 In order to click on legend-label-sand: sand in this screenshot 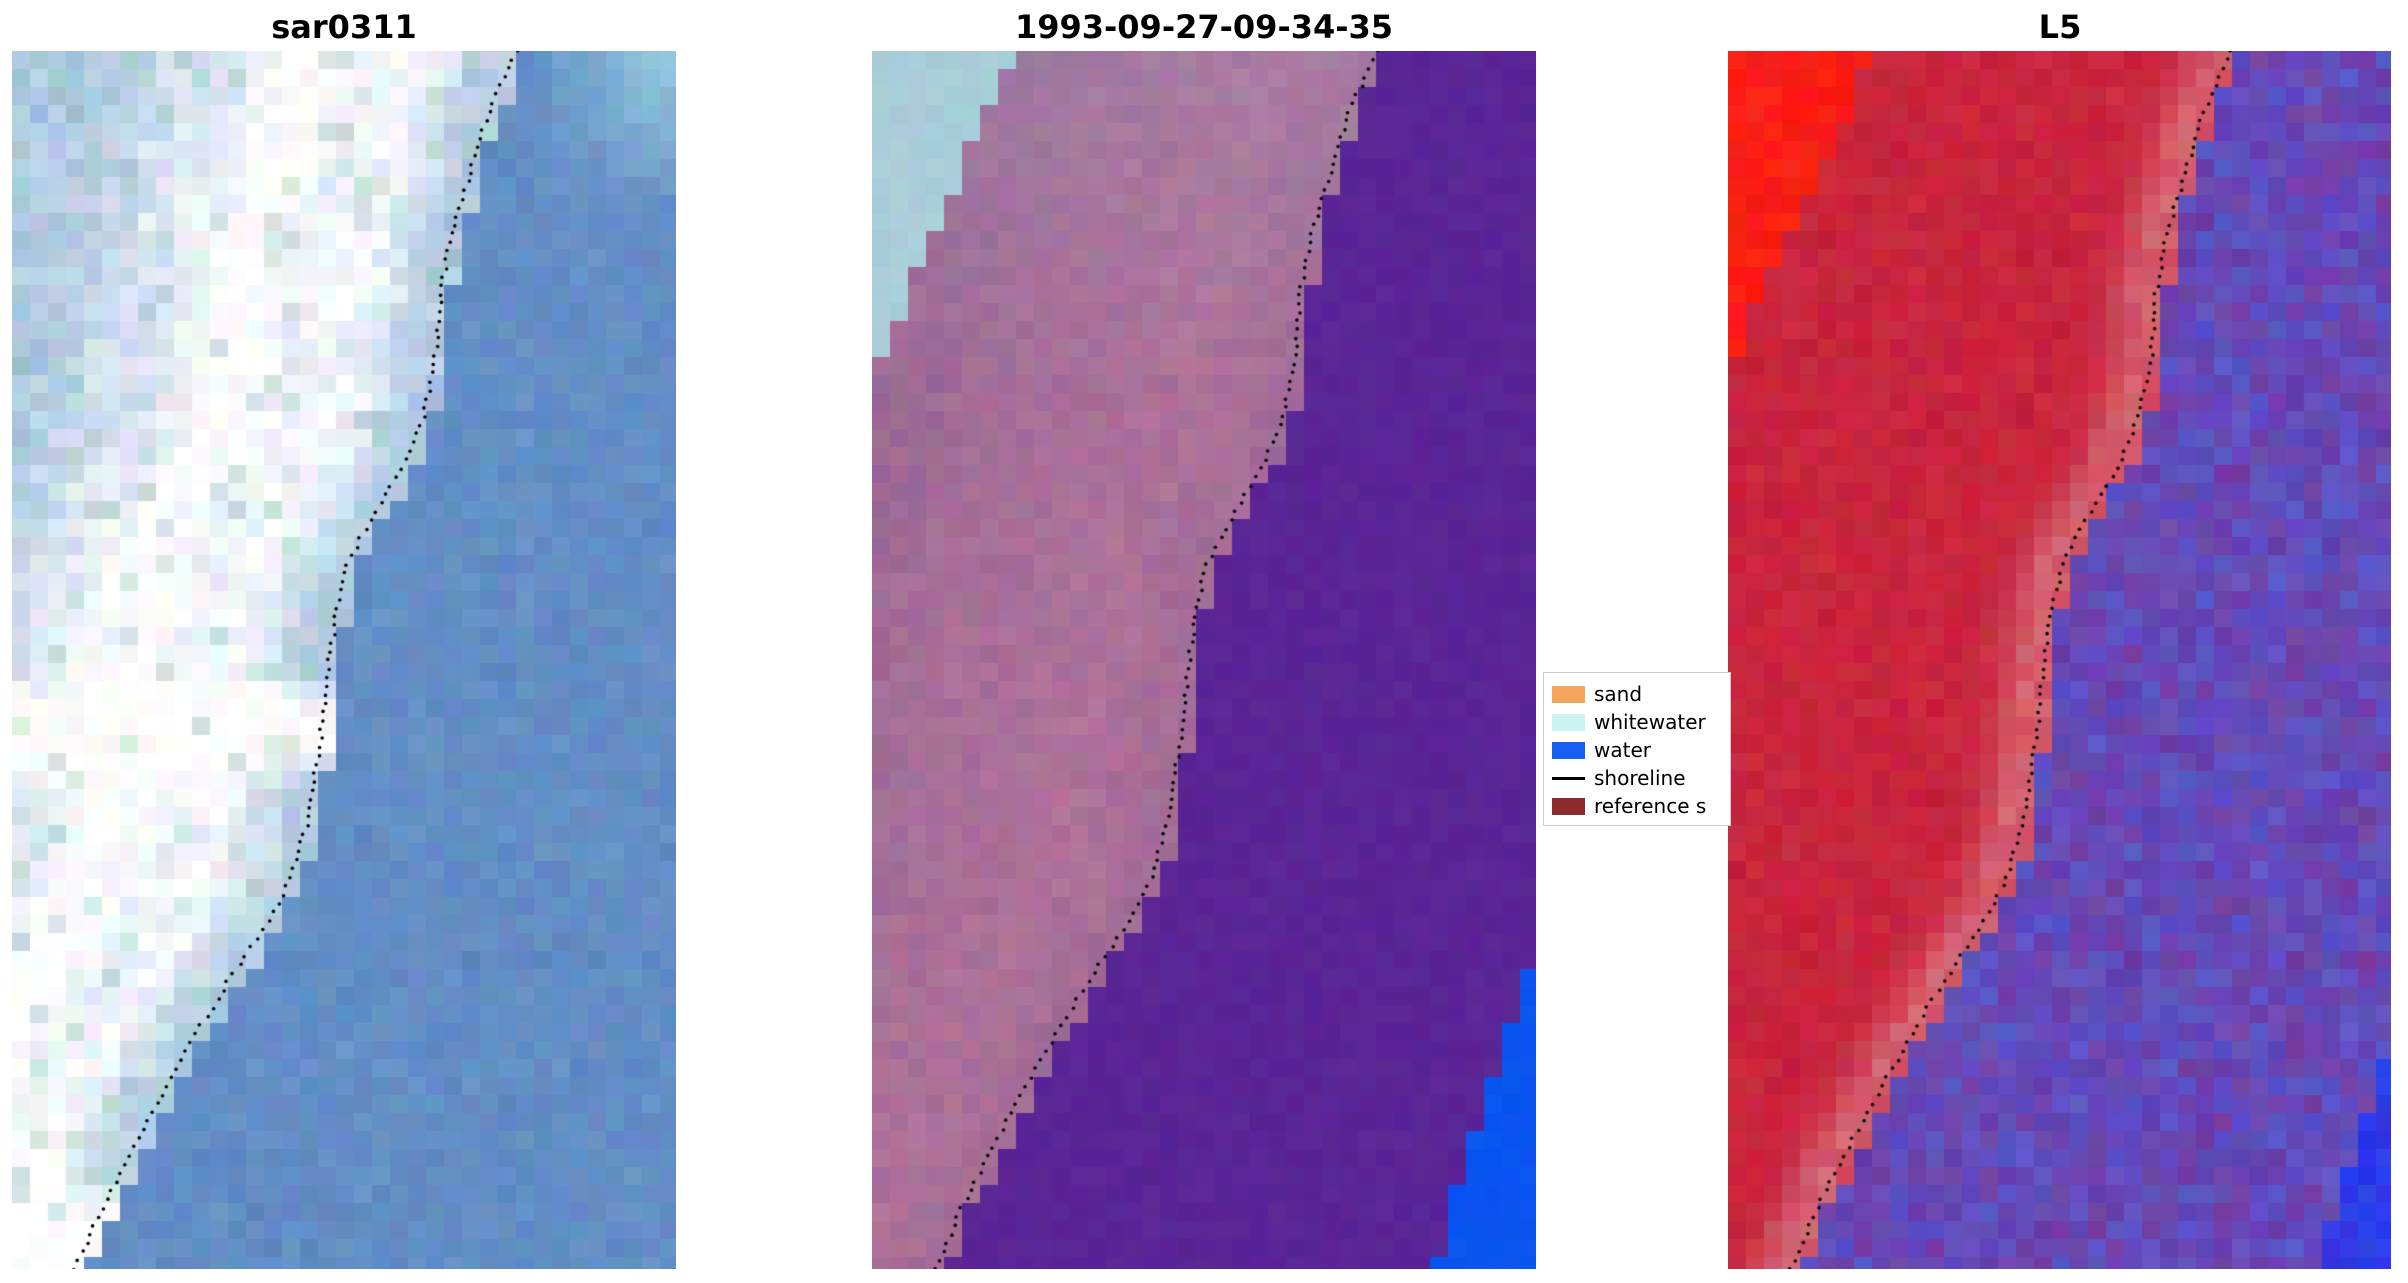, I will do `click(1618, 694)`.